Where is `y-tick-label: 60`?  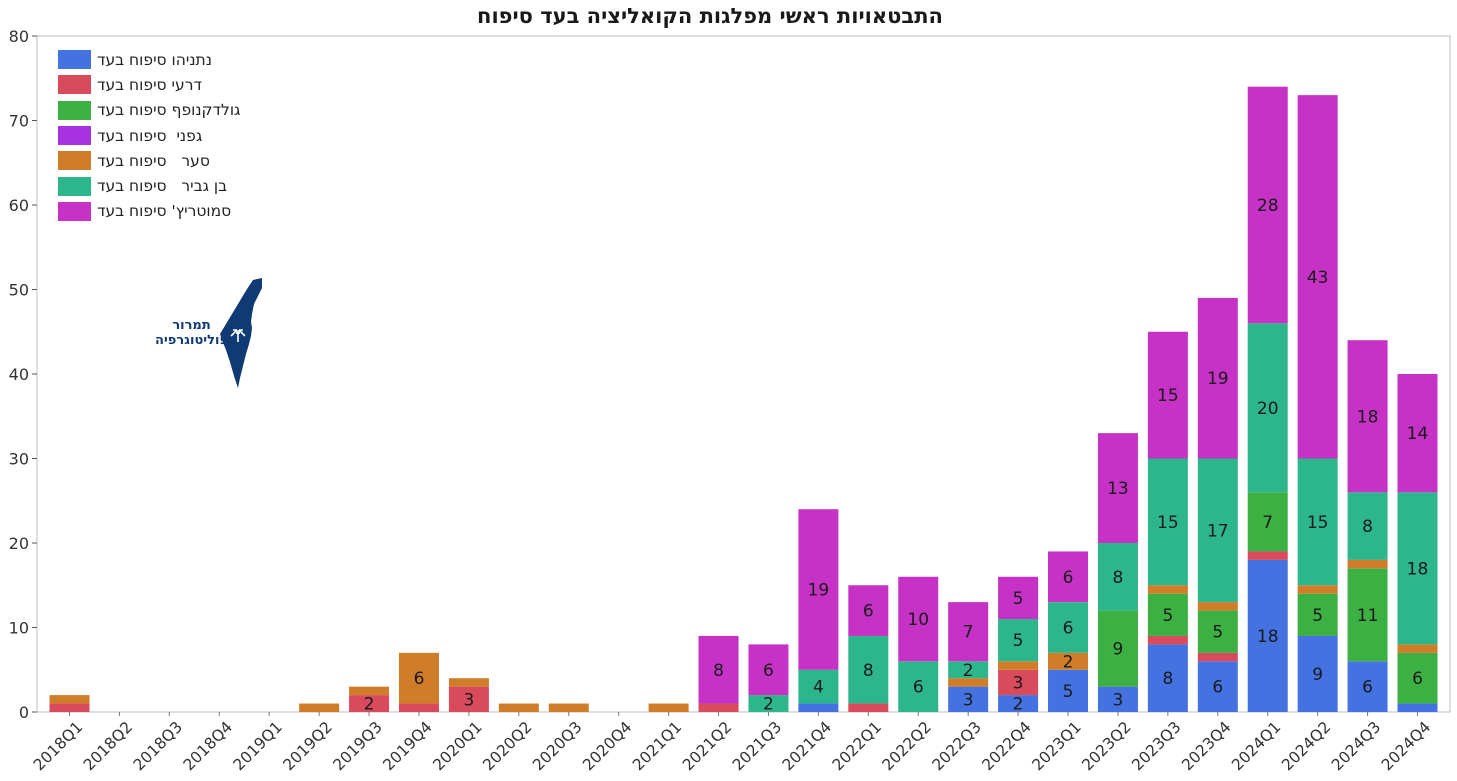
y-tick-label: 60 is located at coordinates (19, 205).